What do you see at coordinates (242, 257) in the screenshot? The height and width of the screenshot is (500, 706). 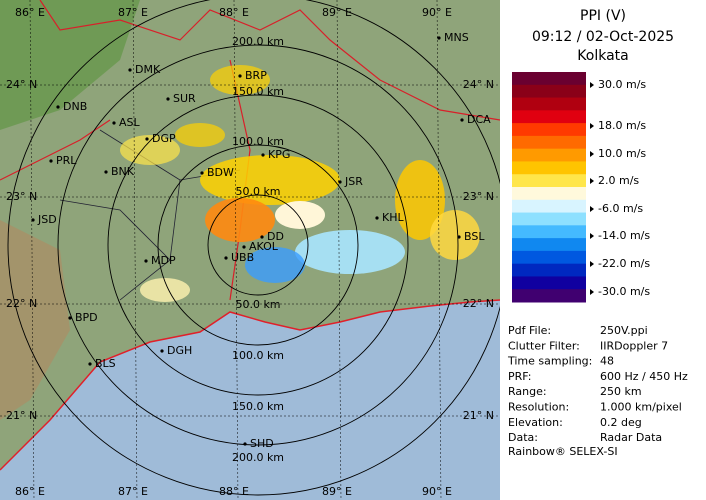 I see `city-label: UBB` at bounding box center [242, 257].